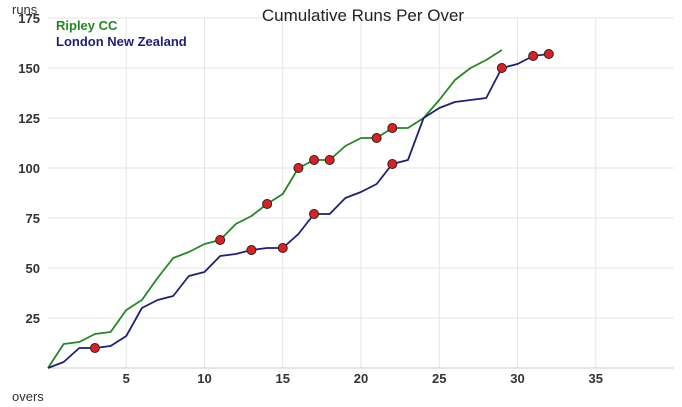 Image resolution: width=682 pixels, height=407 pixels. What do you see at coordinates (363, 15) in the screenshot?
I see `chart-title: Cumulative Runs Per Over` at bounding box center [363, 15].